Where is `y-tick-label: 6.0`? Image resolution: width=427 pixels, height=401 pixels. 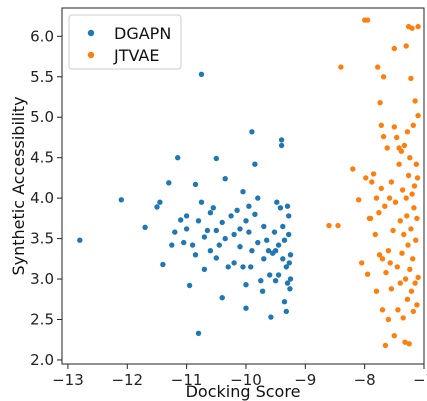 y-tick-label: 6.0 is located at coordinates (42, 36).